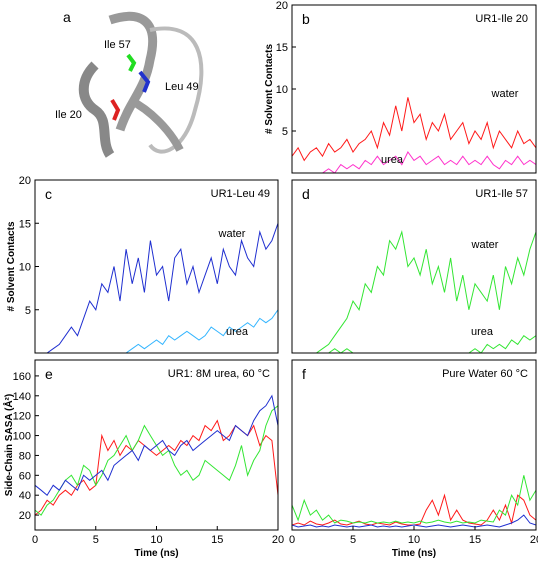 This screenshot has height=564, width=538. What do you see at coordinates (306, 194) in the screenshot?
I see `panel-letter: d` at bounding box center [306, 194].